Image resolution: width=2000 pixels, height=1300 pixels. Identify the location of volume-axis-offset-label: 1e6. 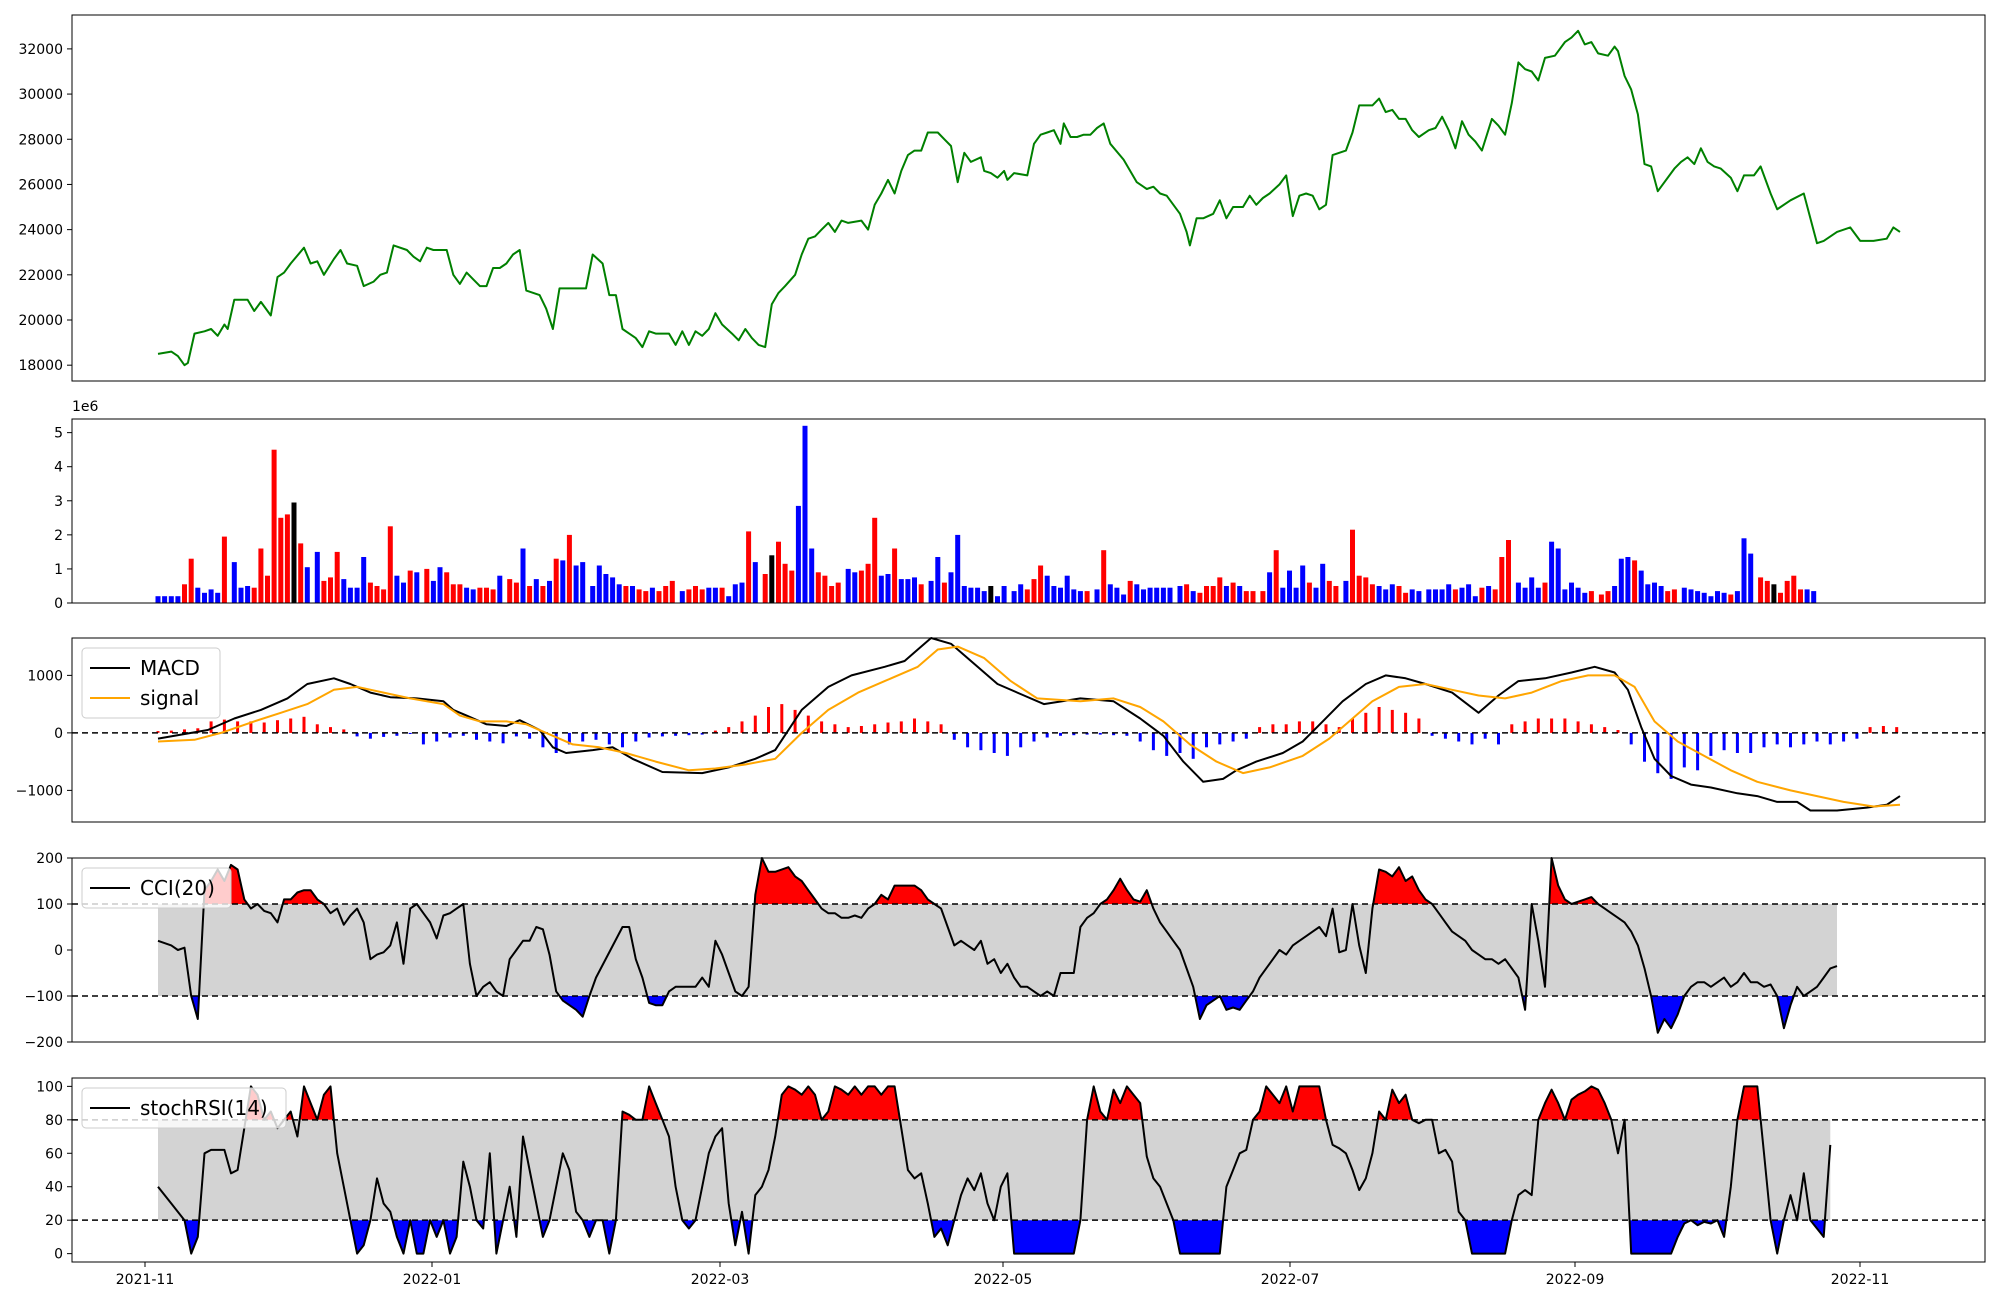
(85, 407).